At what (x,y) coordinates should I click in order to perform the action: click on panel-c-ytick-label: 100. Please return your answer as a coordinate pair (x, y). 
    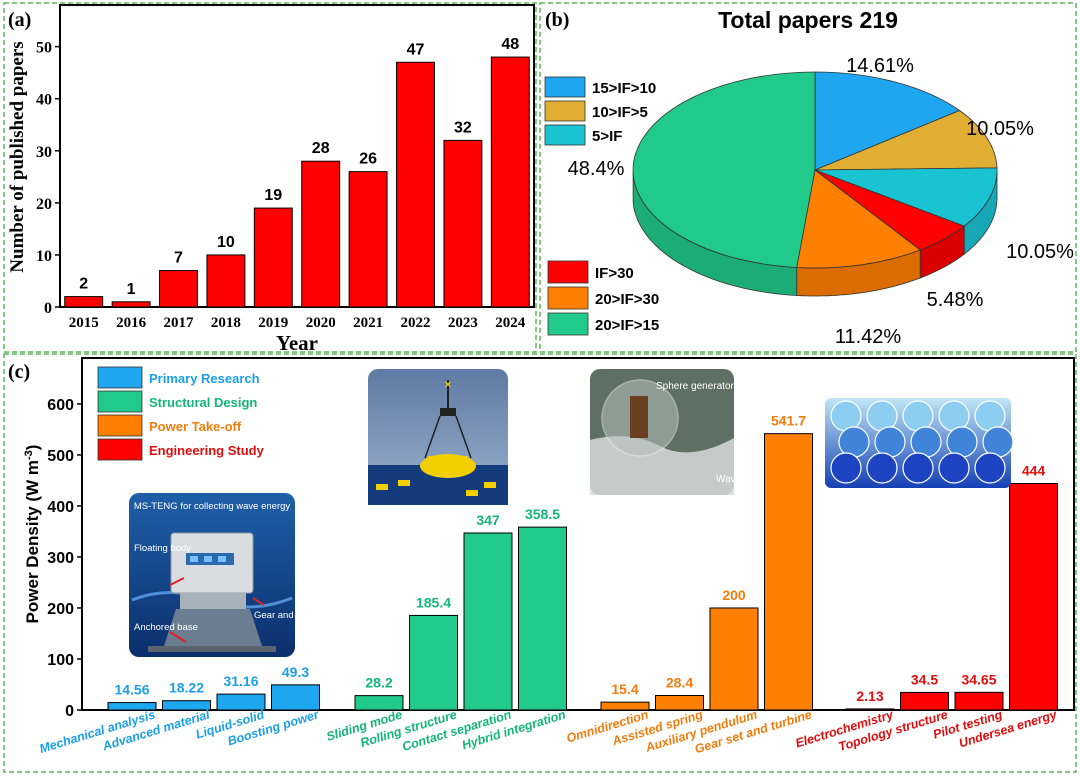
    Looking at the image, I should click on (60, 660).